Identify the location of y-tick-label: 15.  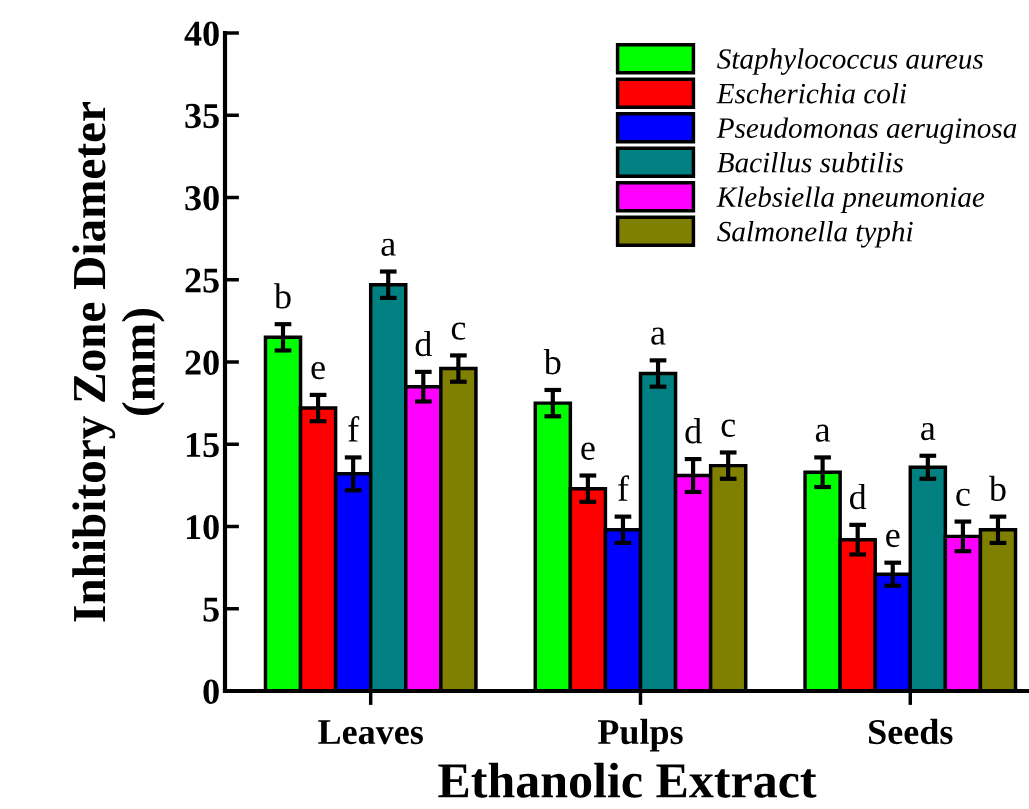
(202, 445).